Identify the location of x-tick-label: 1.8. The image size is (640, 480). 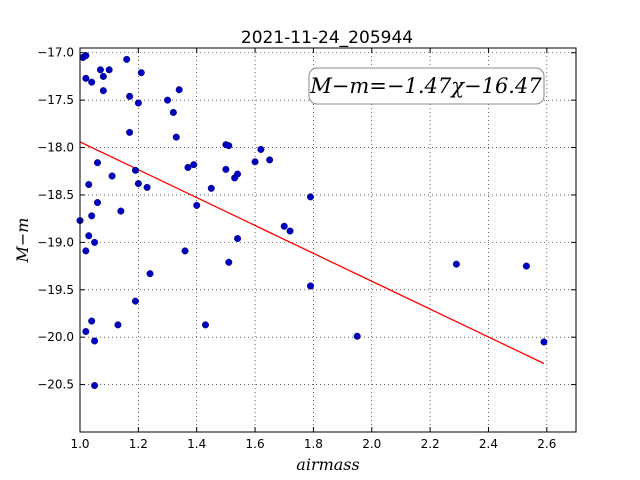
(313, 444).